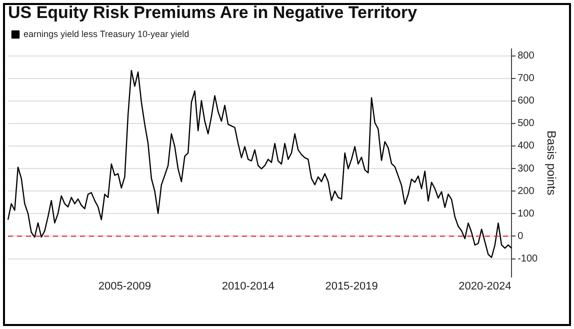 The width and height of the screenshot is (574, 329). I want to click on y-tick-label: 0, so click(521, 236).